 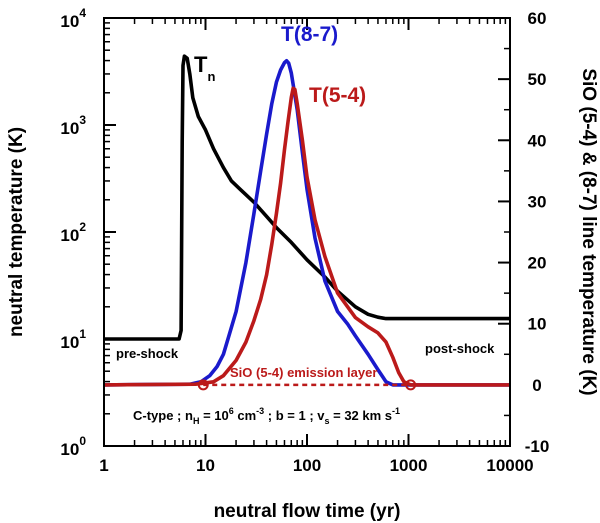 I want to click on x-tick-label: 100, so click(x=307, y=465).